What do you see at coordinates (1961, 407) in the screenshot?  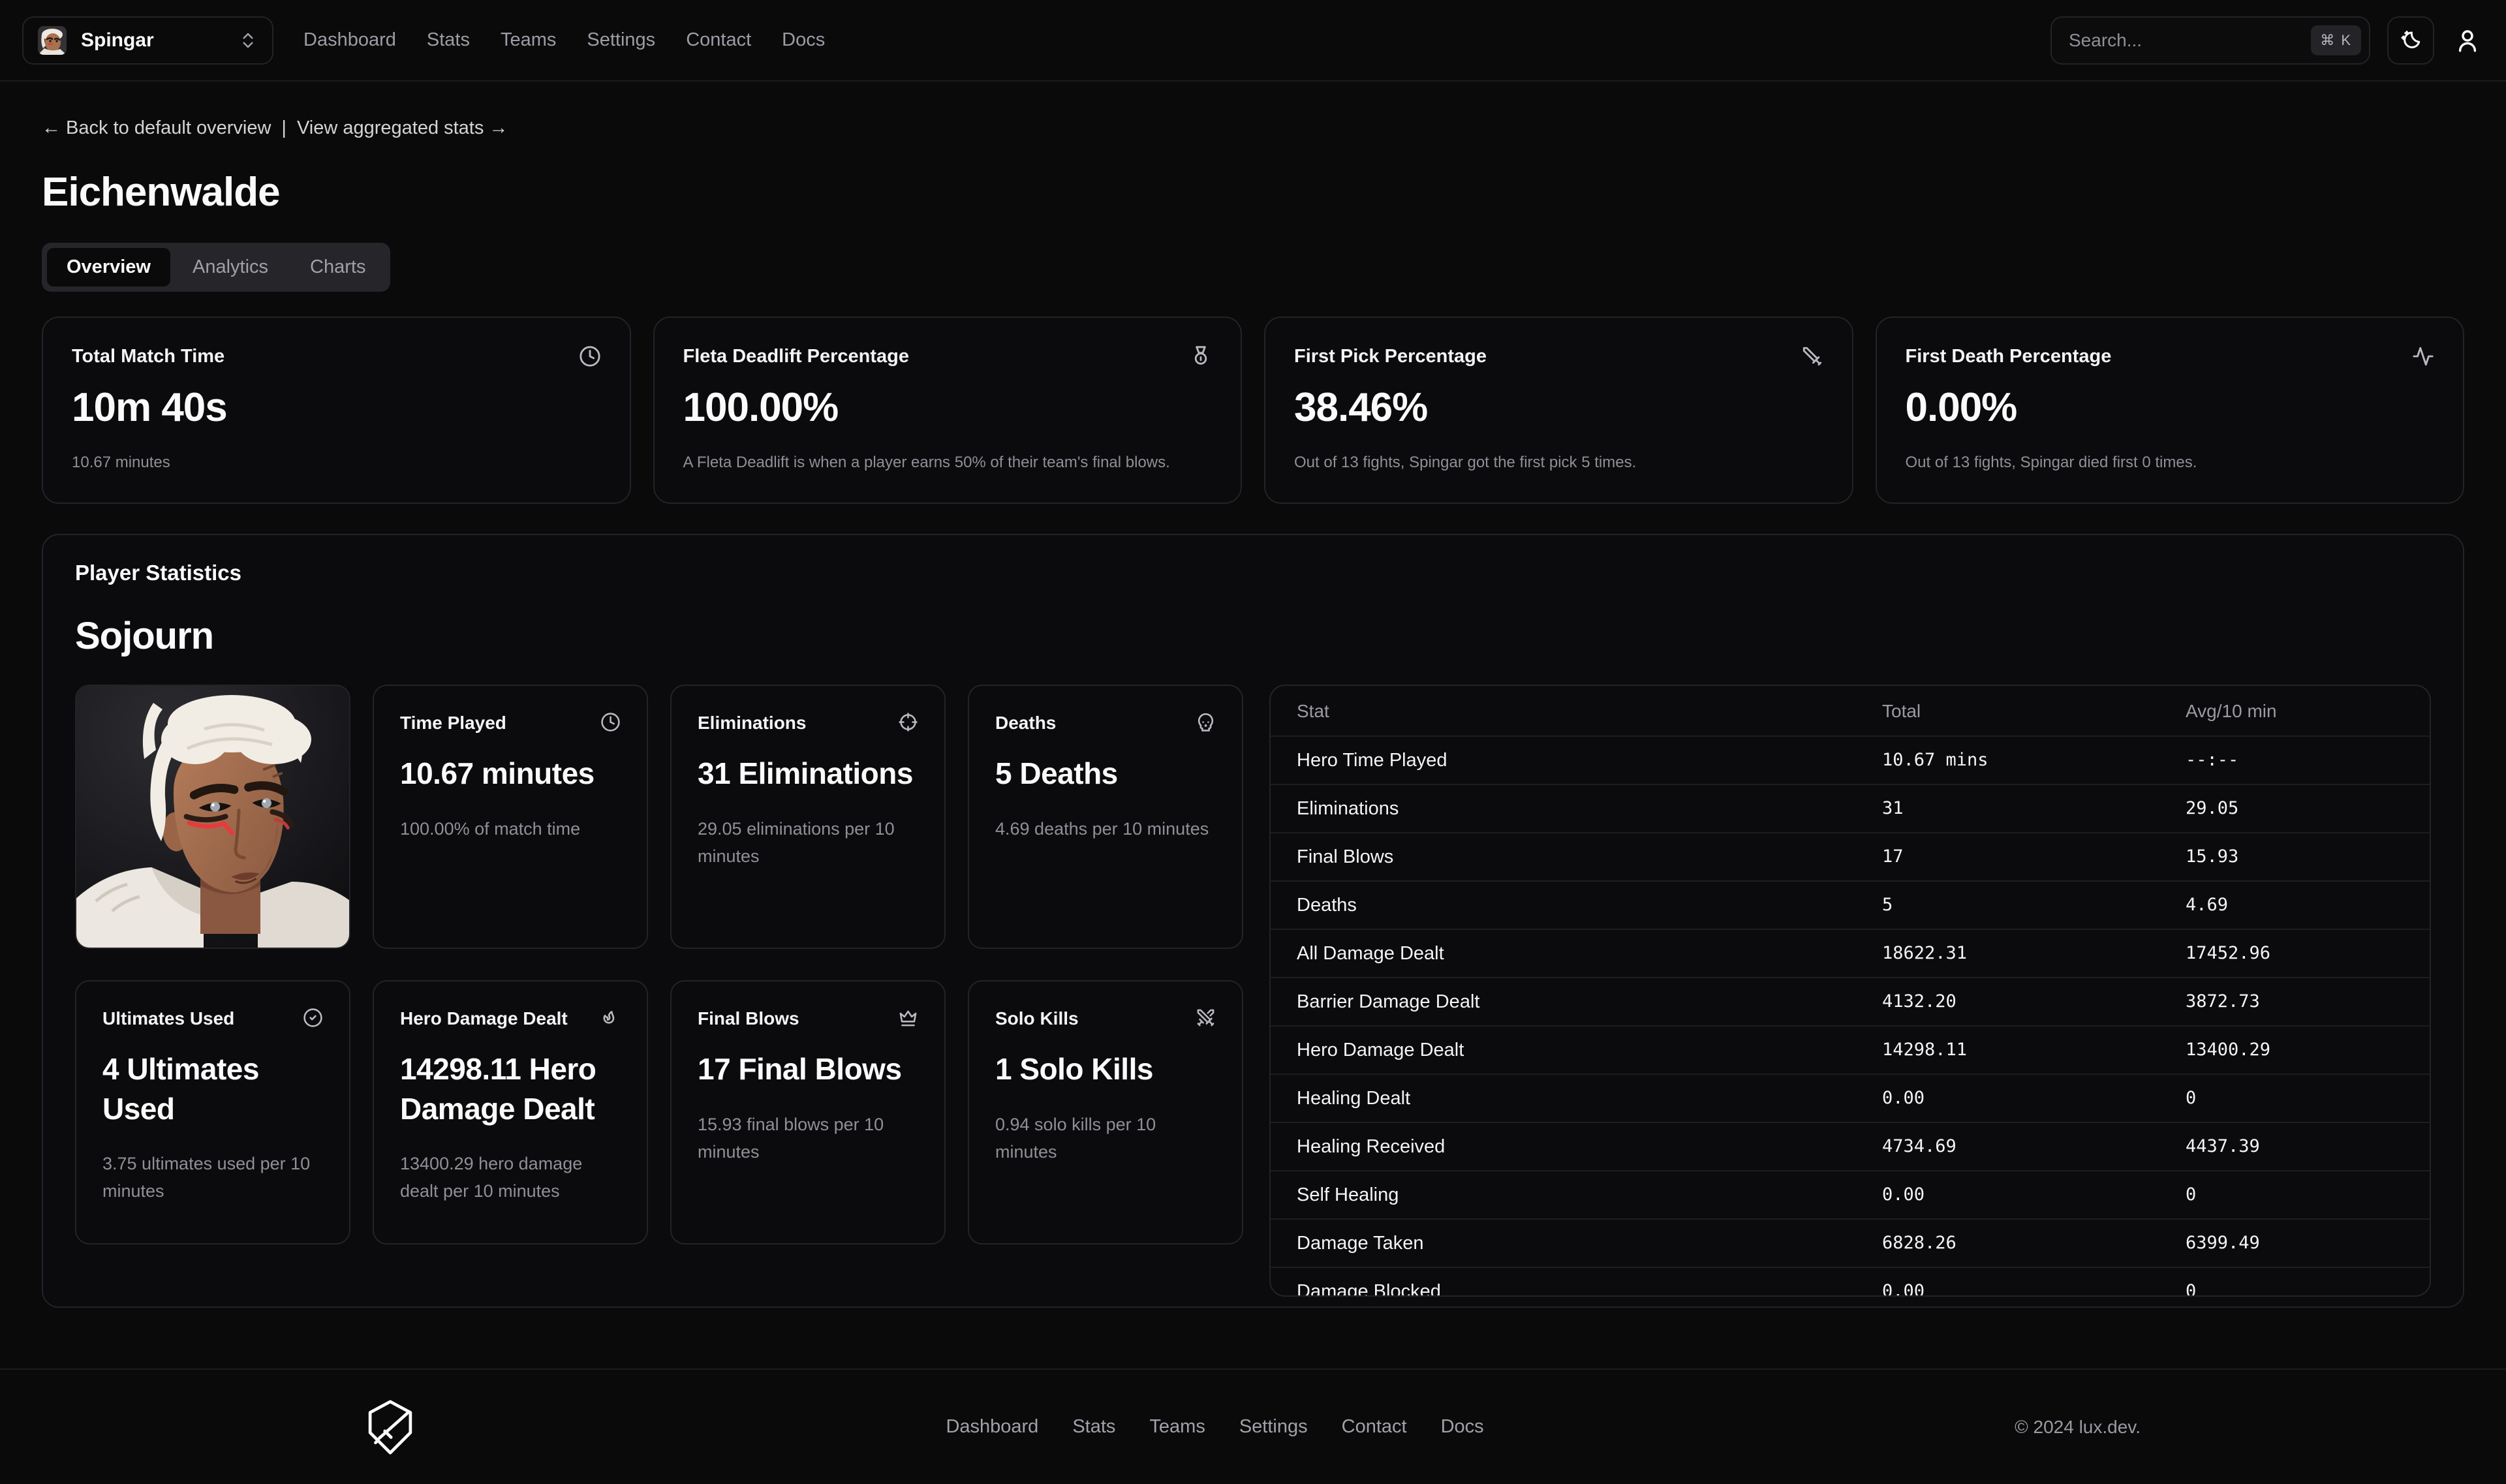 I see `card-value: 0.00%` at bounding box center [1961, 407].